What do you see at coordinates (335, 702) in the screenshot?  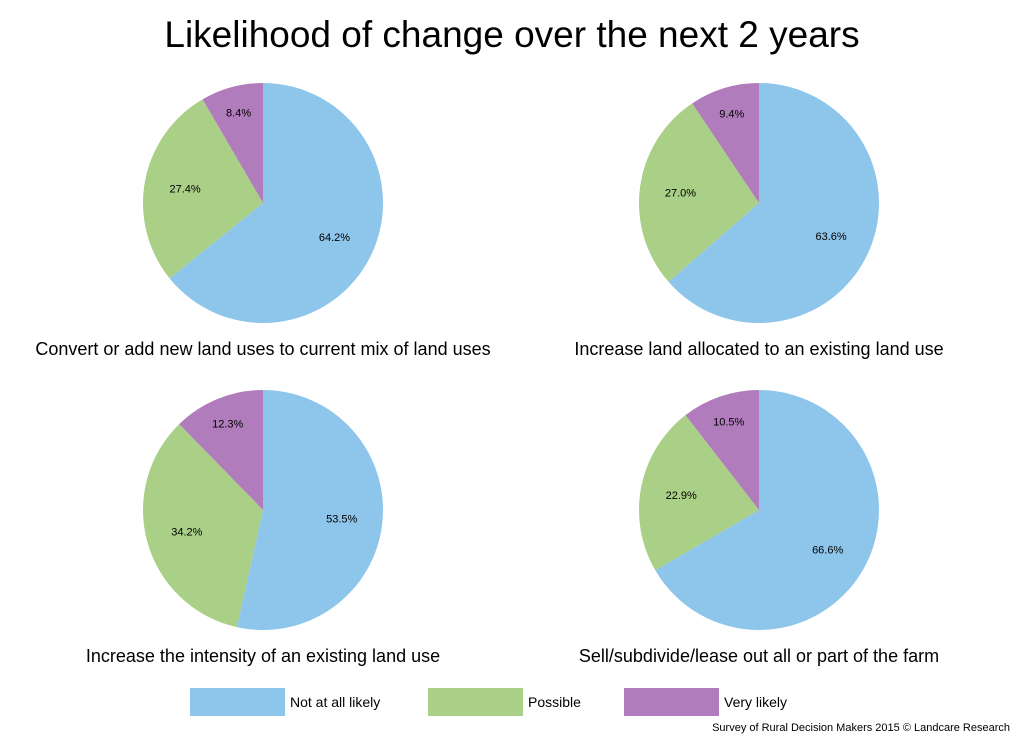 I see `legend-label-not-at-all-likely: Not at all likely` at bounding box center [335, 702].